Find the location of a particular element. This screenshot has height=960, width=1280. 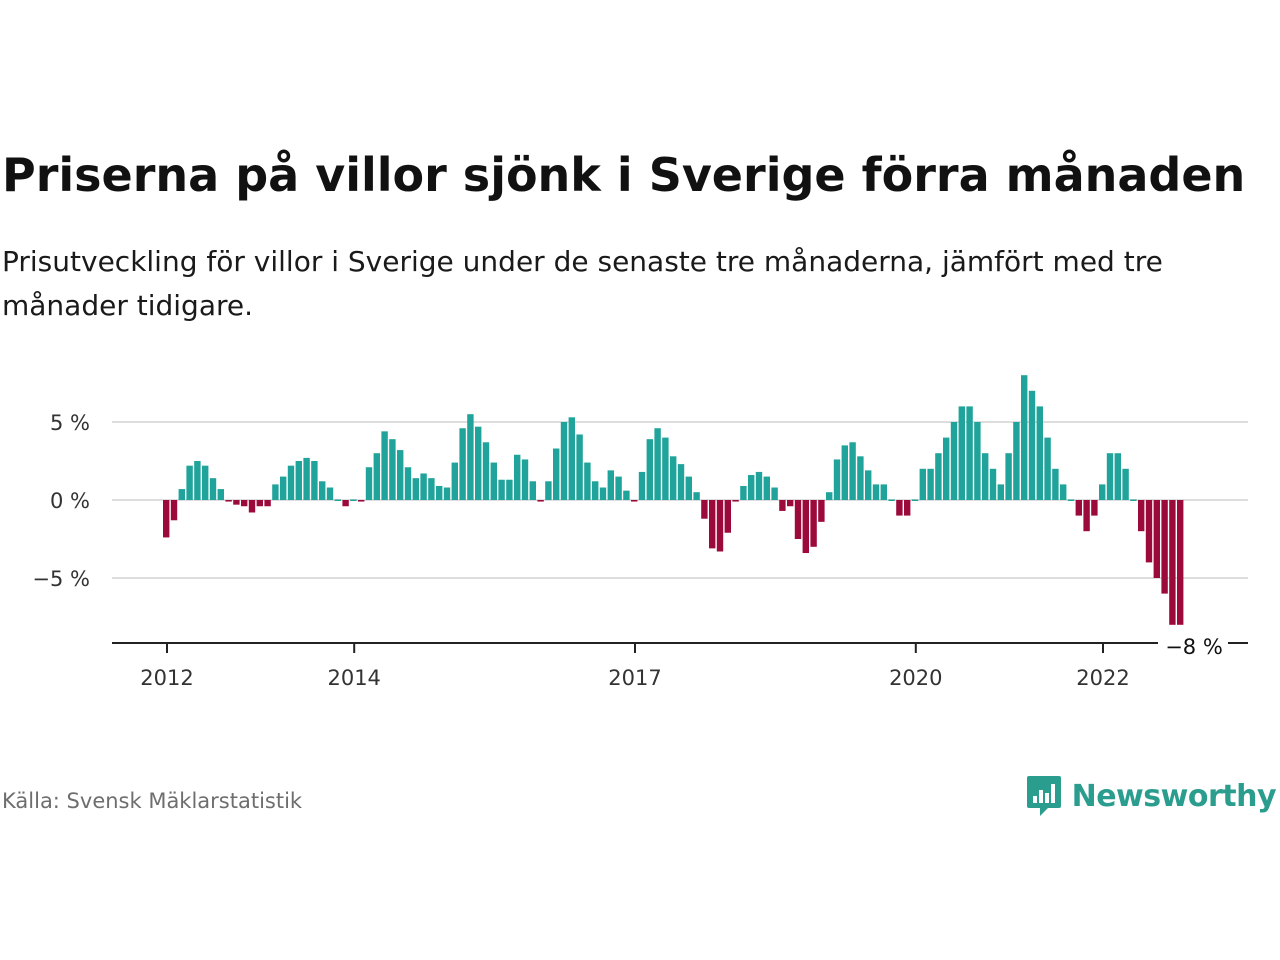

annotations: −8 % is located at coordinates (1193, 644).